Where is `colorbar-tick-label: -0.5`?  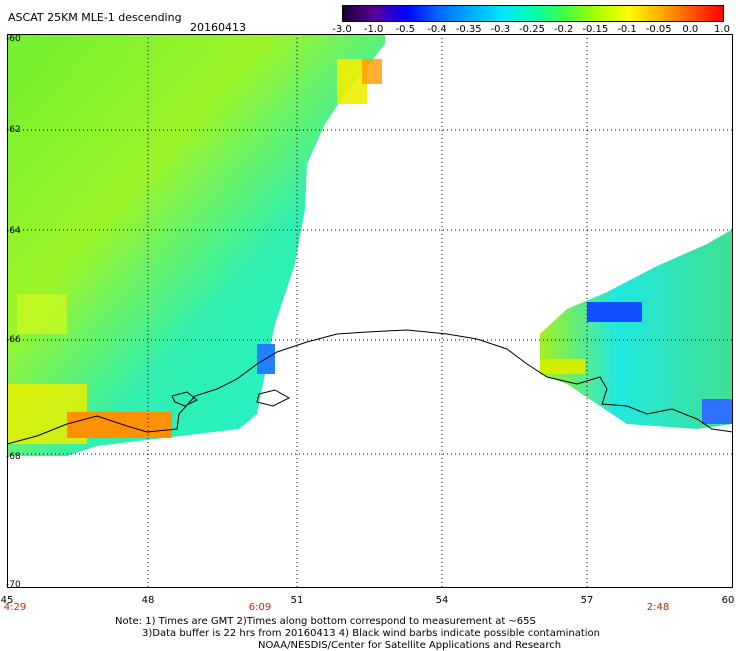
colorbar-tick-label: -0.5 is located at coordinates (405, 29).